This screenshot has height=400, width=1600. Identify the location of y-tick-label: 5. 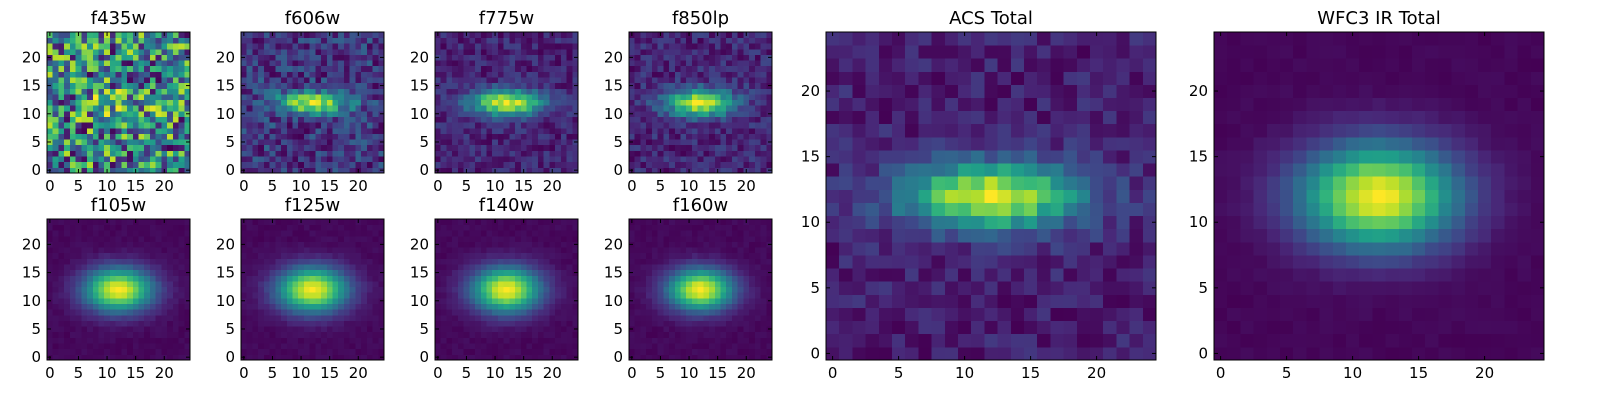
(230, 329).